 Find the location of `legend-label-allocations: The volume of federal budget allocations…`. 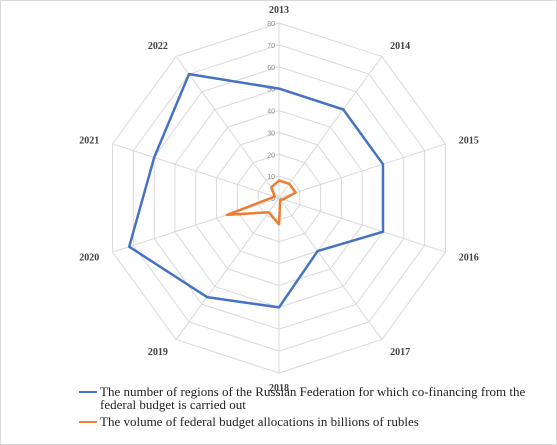

legend-label-allocations: The volume of federal budget allocations… is located at coordinates (259, 421).